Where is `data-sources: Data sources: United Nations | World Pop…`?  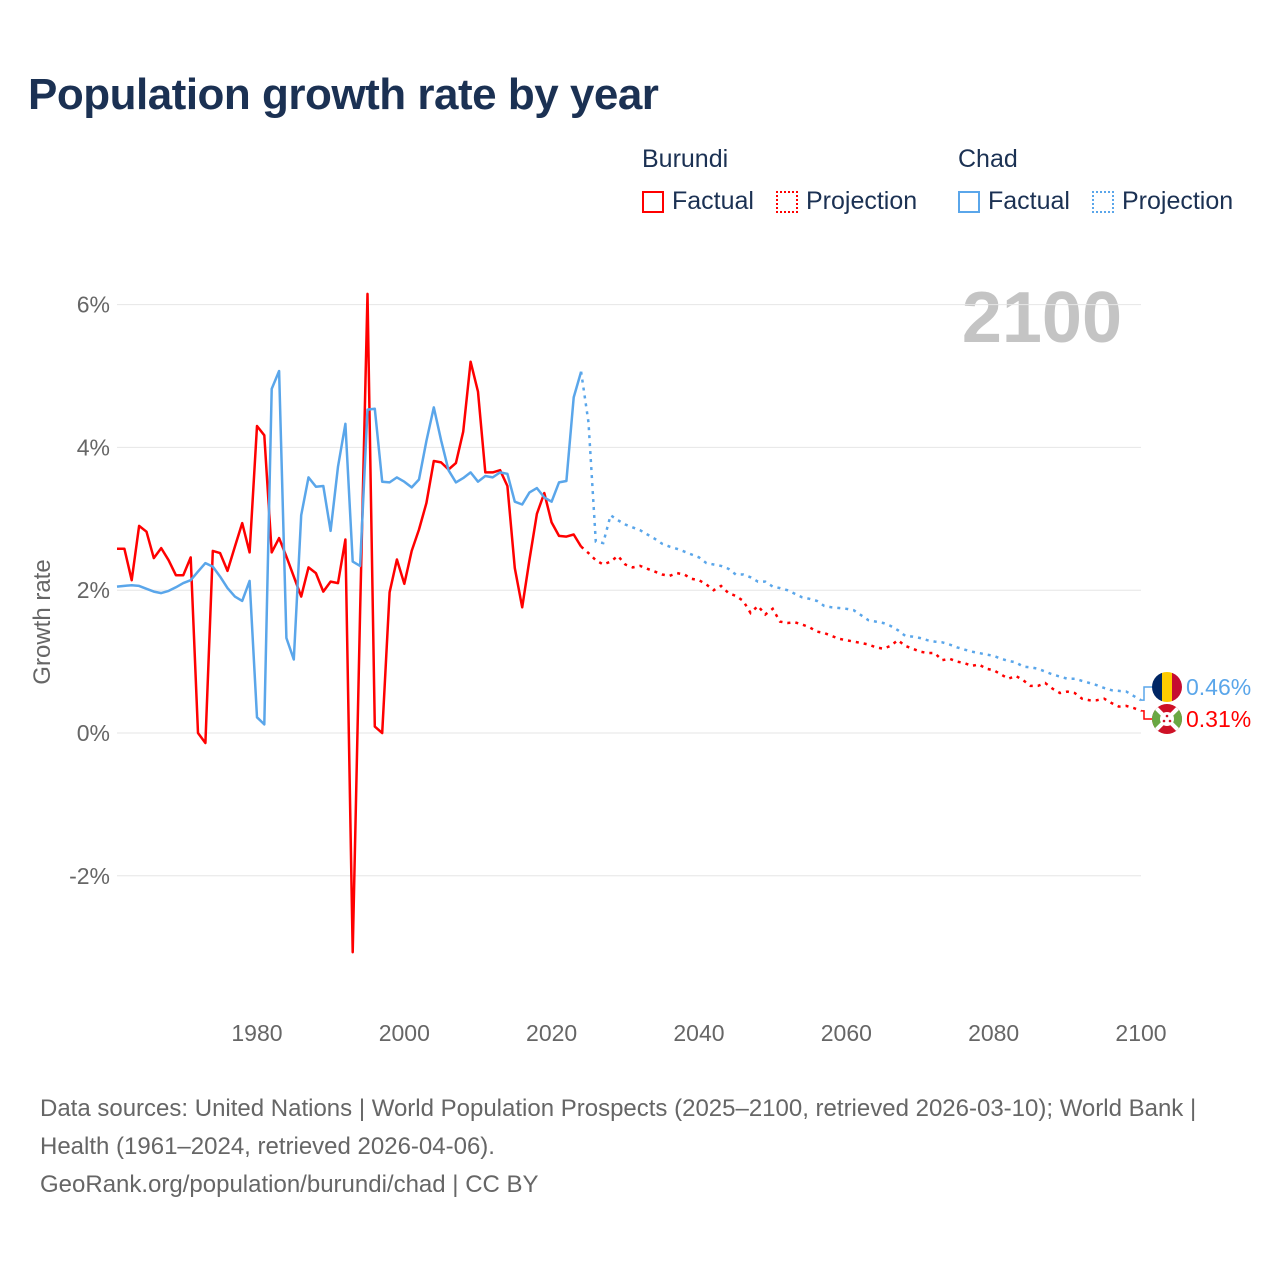
data-sources: Data sources: United Nations | World Pop… is located at coordinates (618, 1127).